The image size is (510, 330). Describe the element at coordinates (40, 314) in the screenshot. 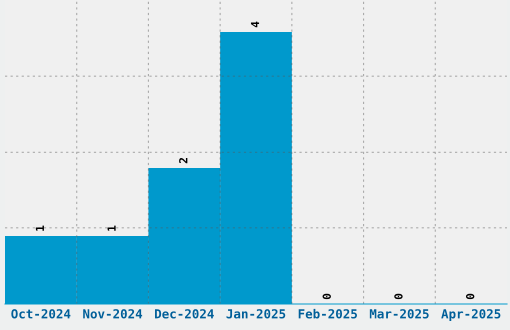

I see `x-tick-label: Oct-2024` at that location.